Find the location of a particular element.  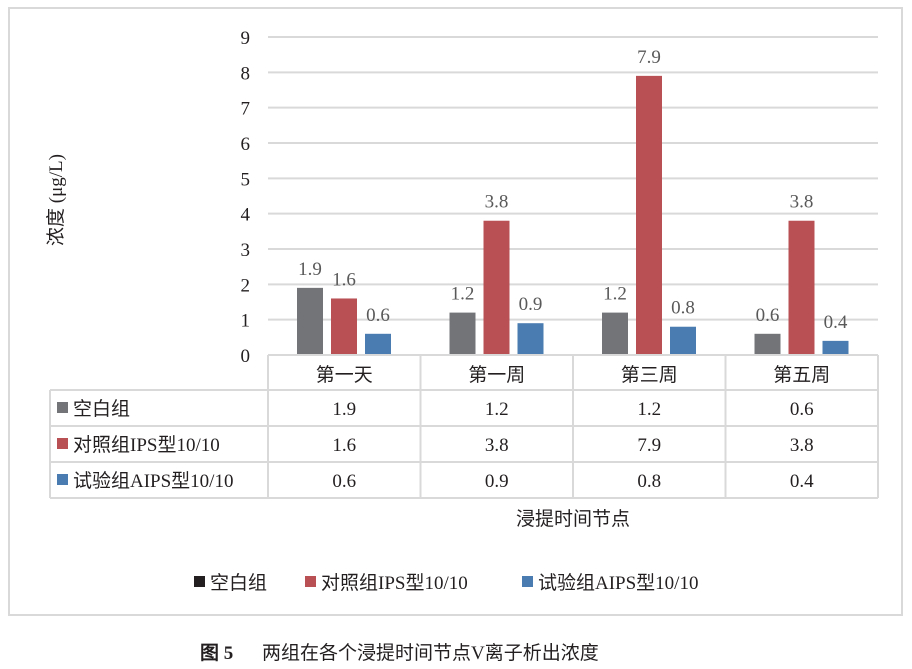

data-label: 1.6 is located at coordinates (344, 279).